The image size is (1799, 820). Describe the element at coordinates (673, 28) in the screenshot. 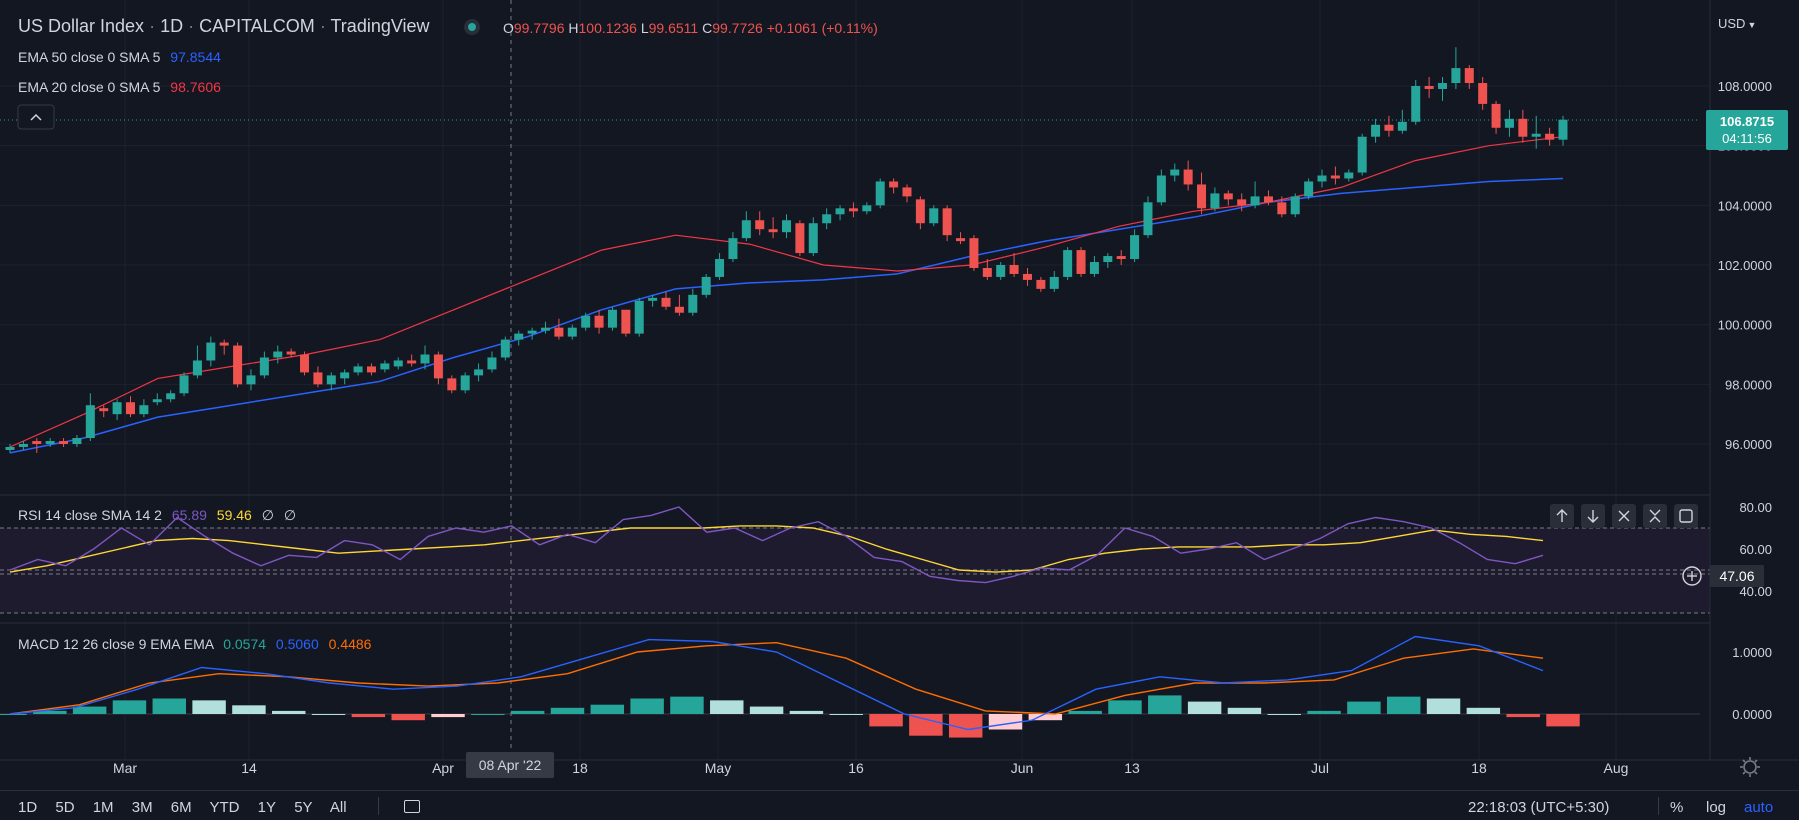

I see `ohlc-low: 99.6511` at that location.